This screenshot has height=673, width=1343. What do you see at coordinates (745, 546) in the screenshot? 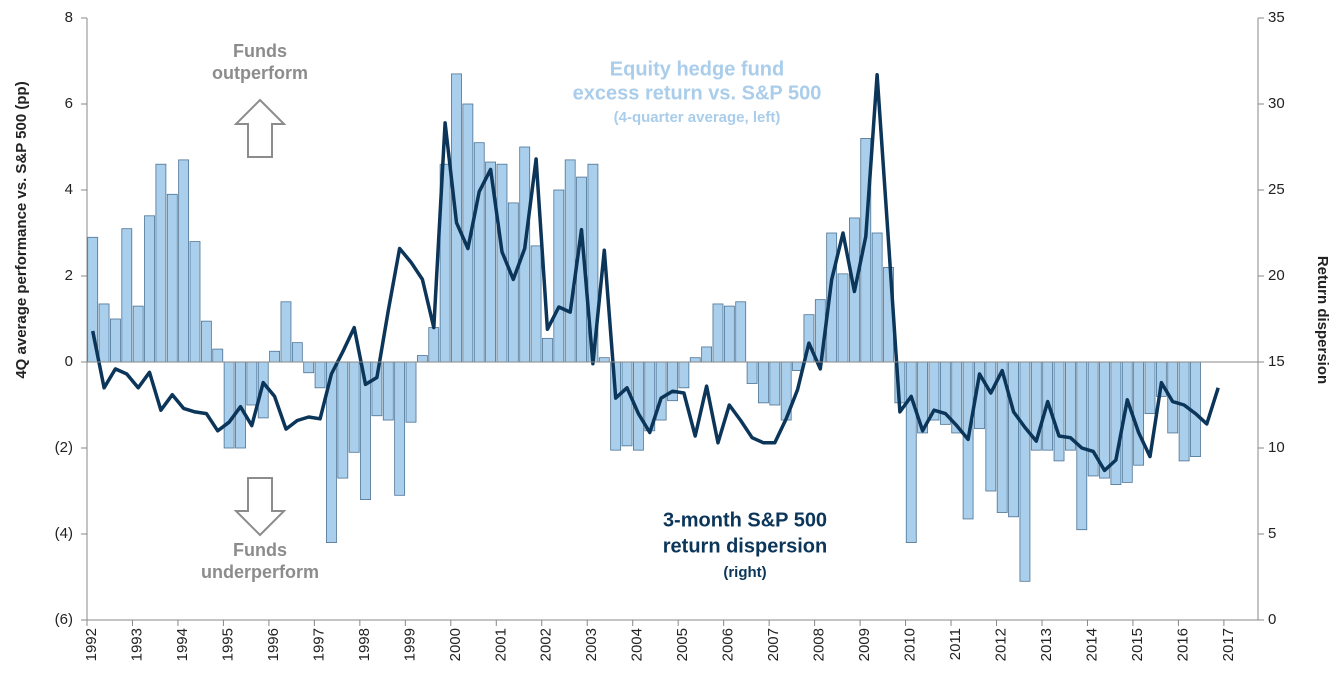
I see `annotation: return dispersion` at bounding box center [745, 546].